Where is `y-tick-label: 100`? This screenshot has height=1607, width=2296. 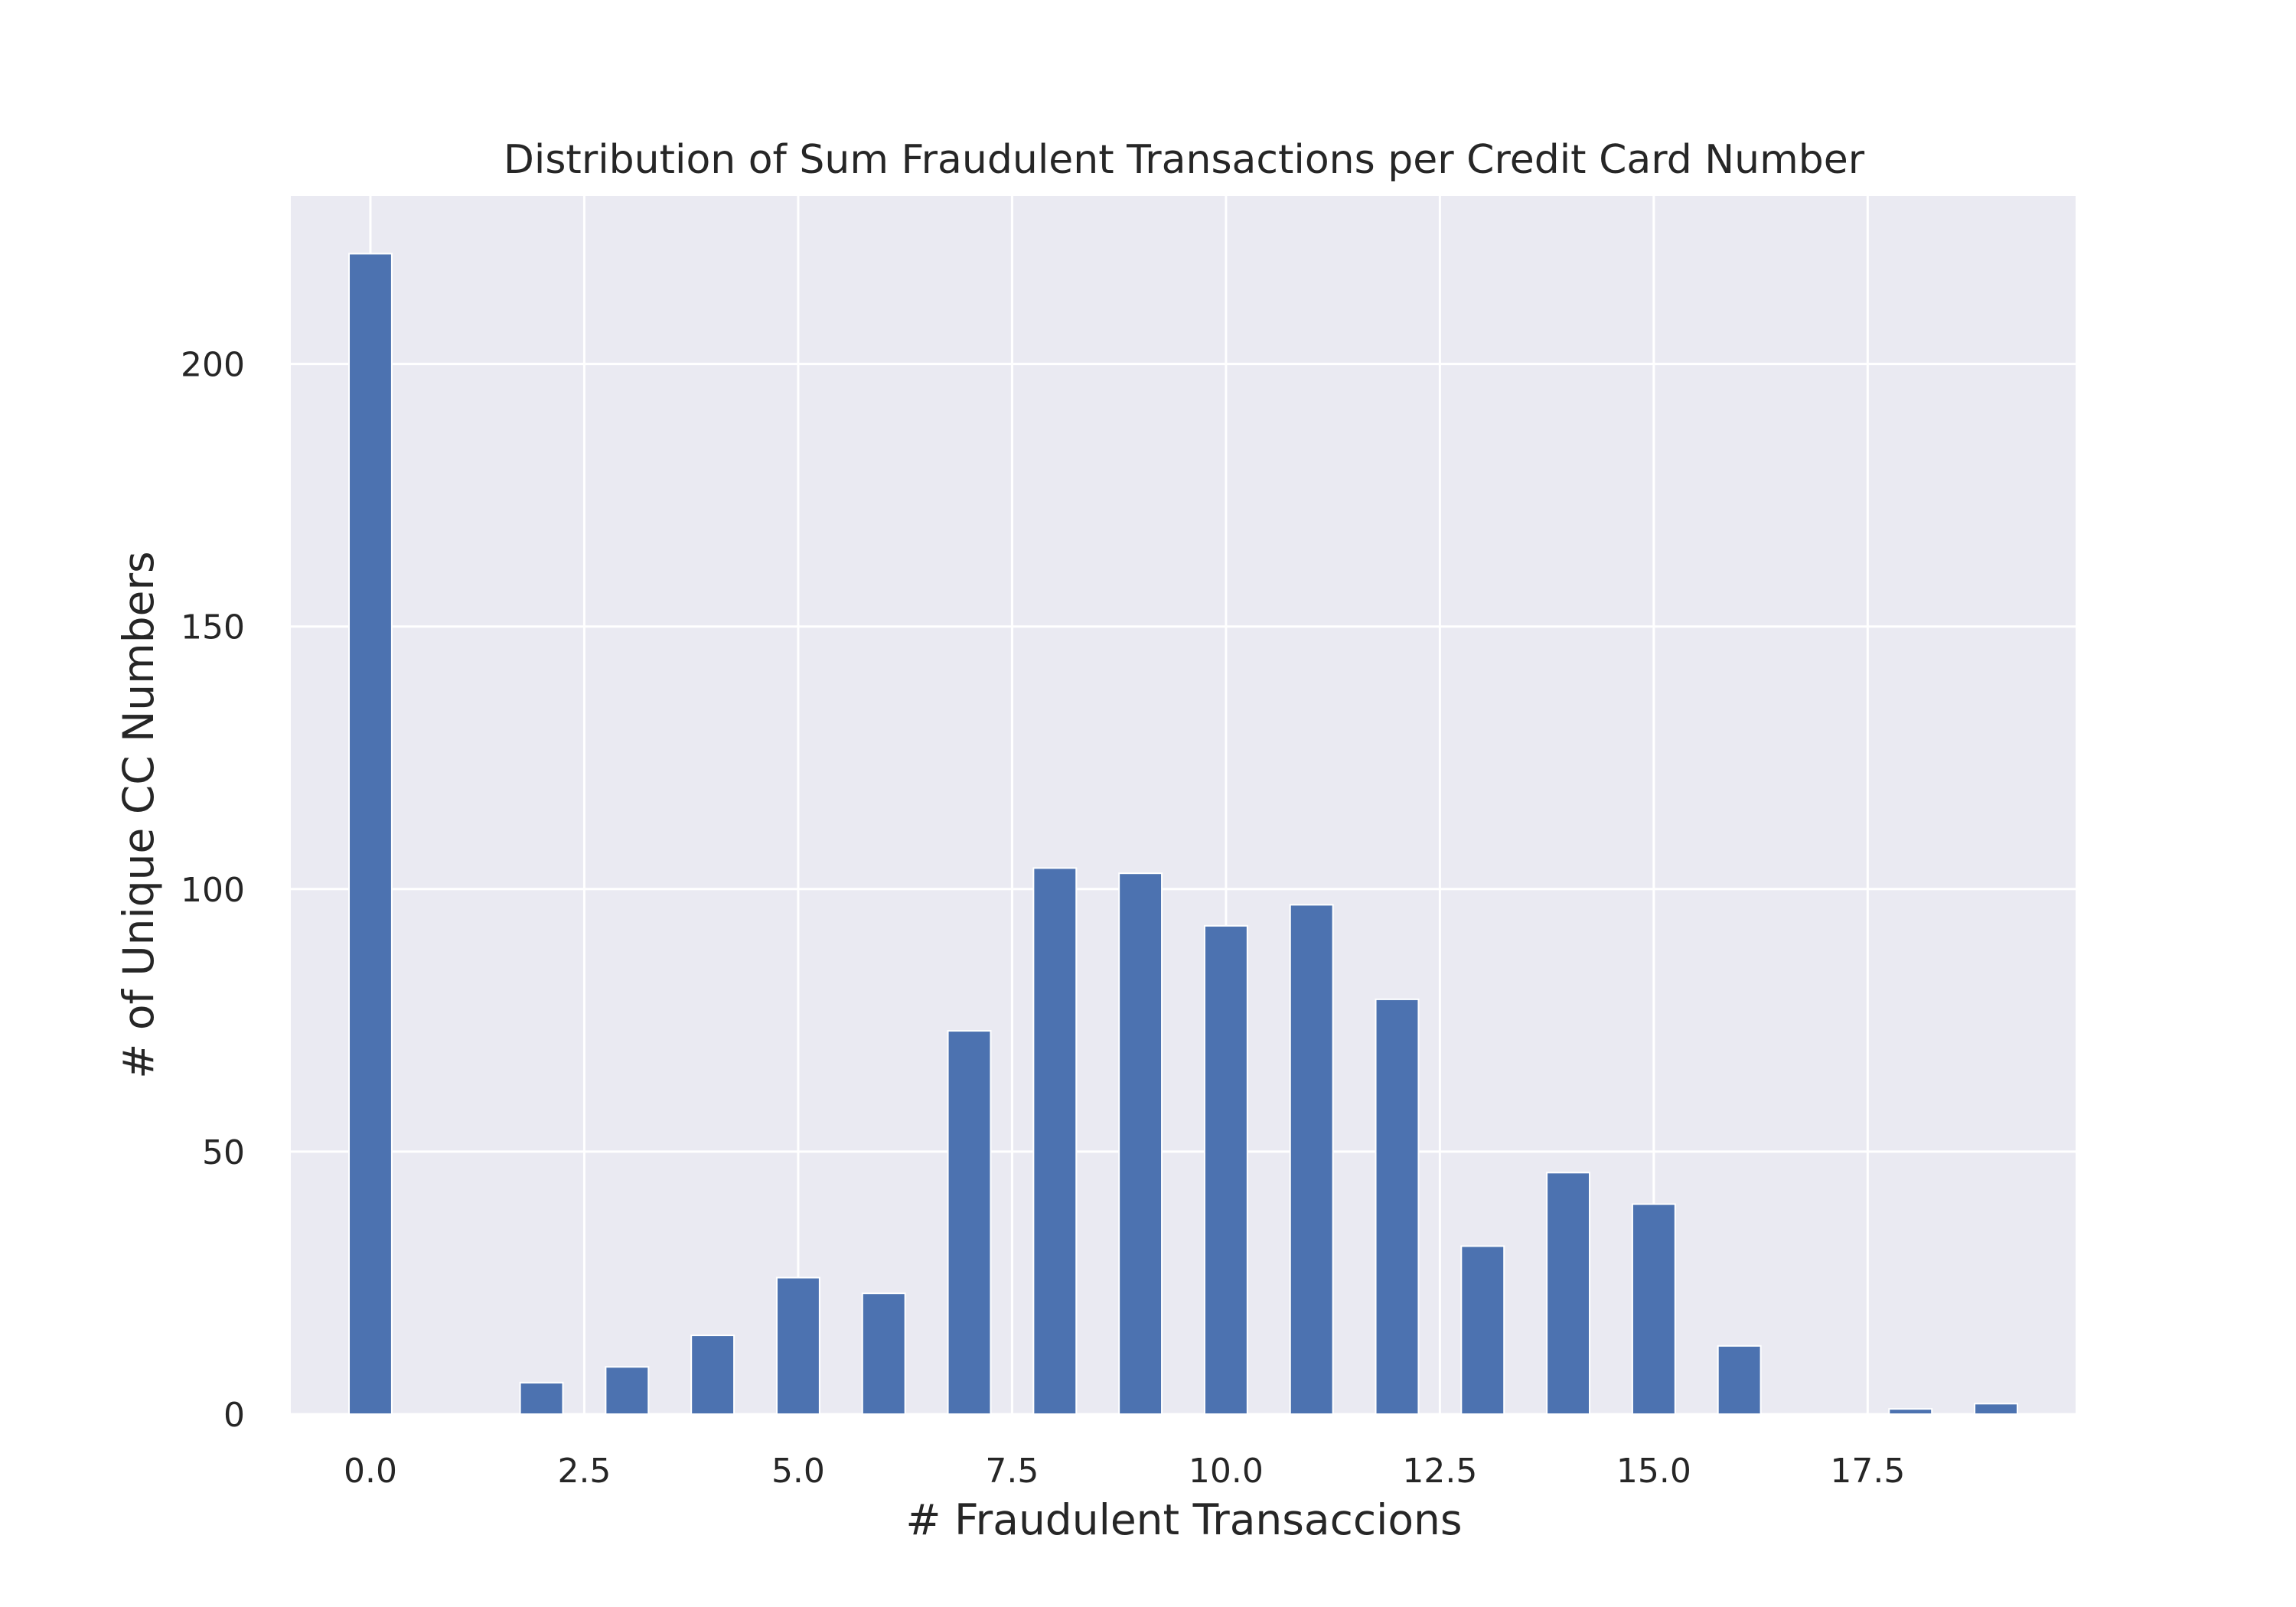 y-tick-label: 100 is located at coordinates (213, 890).